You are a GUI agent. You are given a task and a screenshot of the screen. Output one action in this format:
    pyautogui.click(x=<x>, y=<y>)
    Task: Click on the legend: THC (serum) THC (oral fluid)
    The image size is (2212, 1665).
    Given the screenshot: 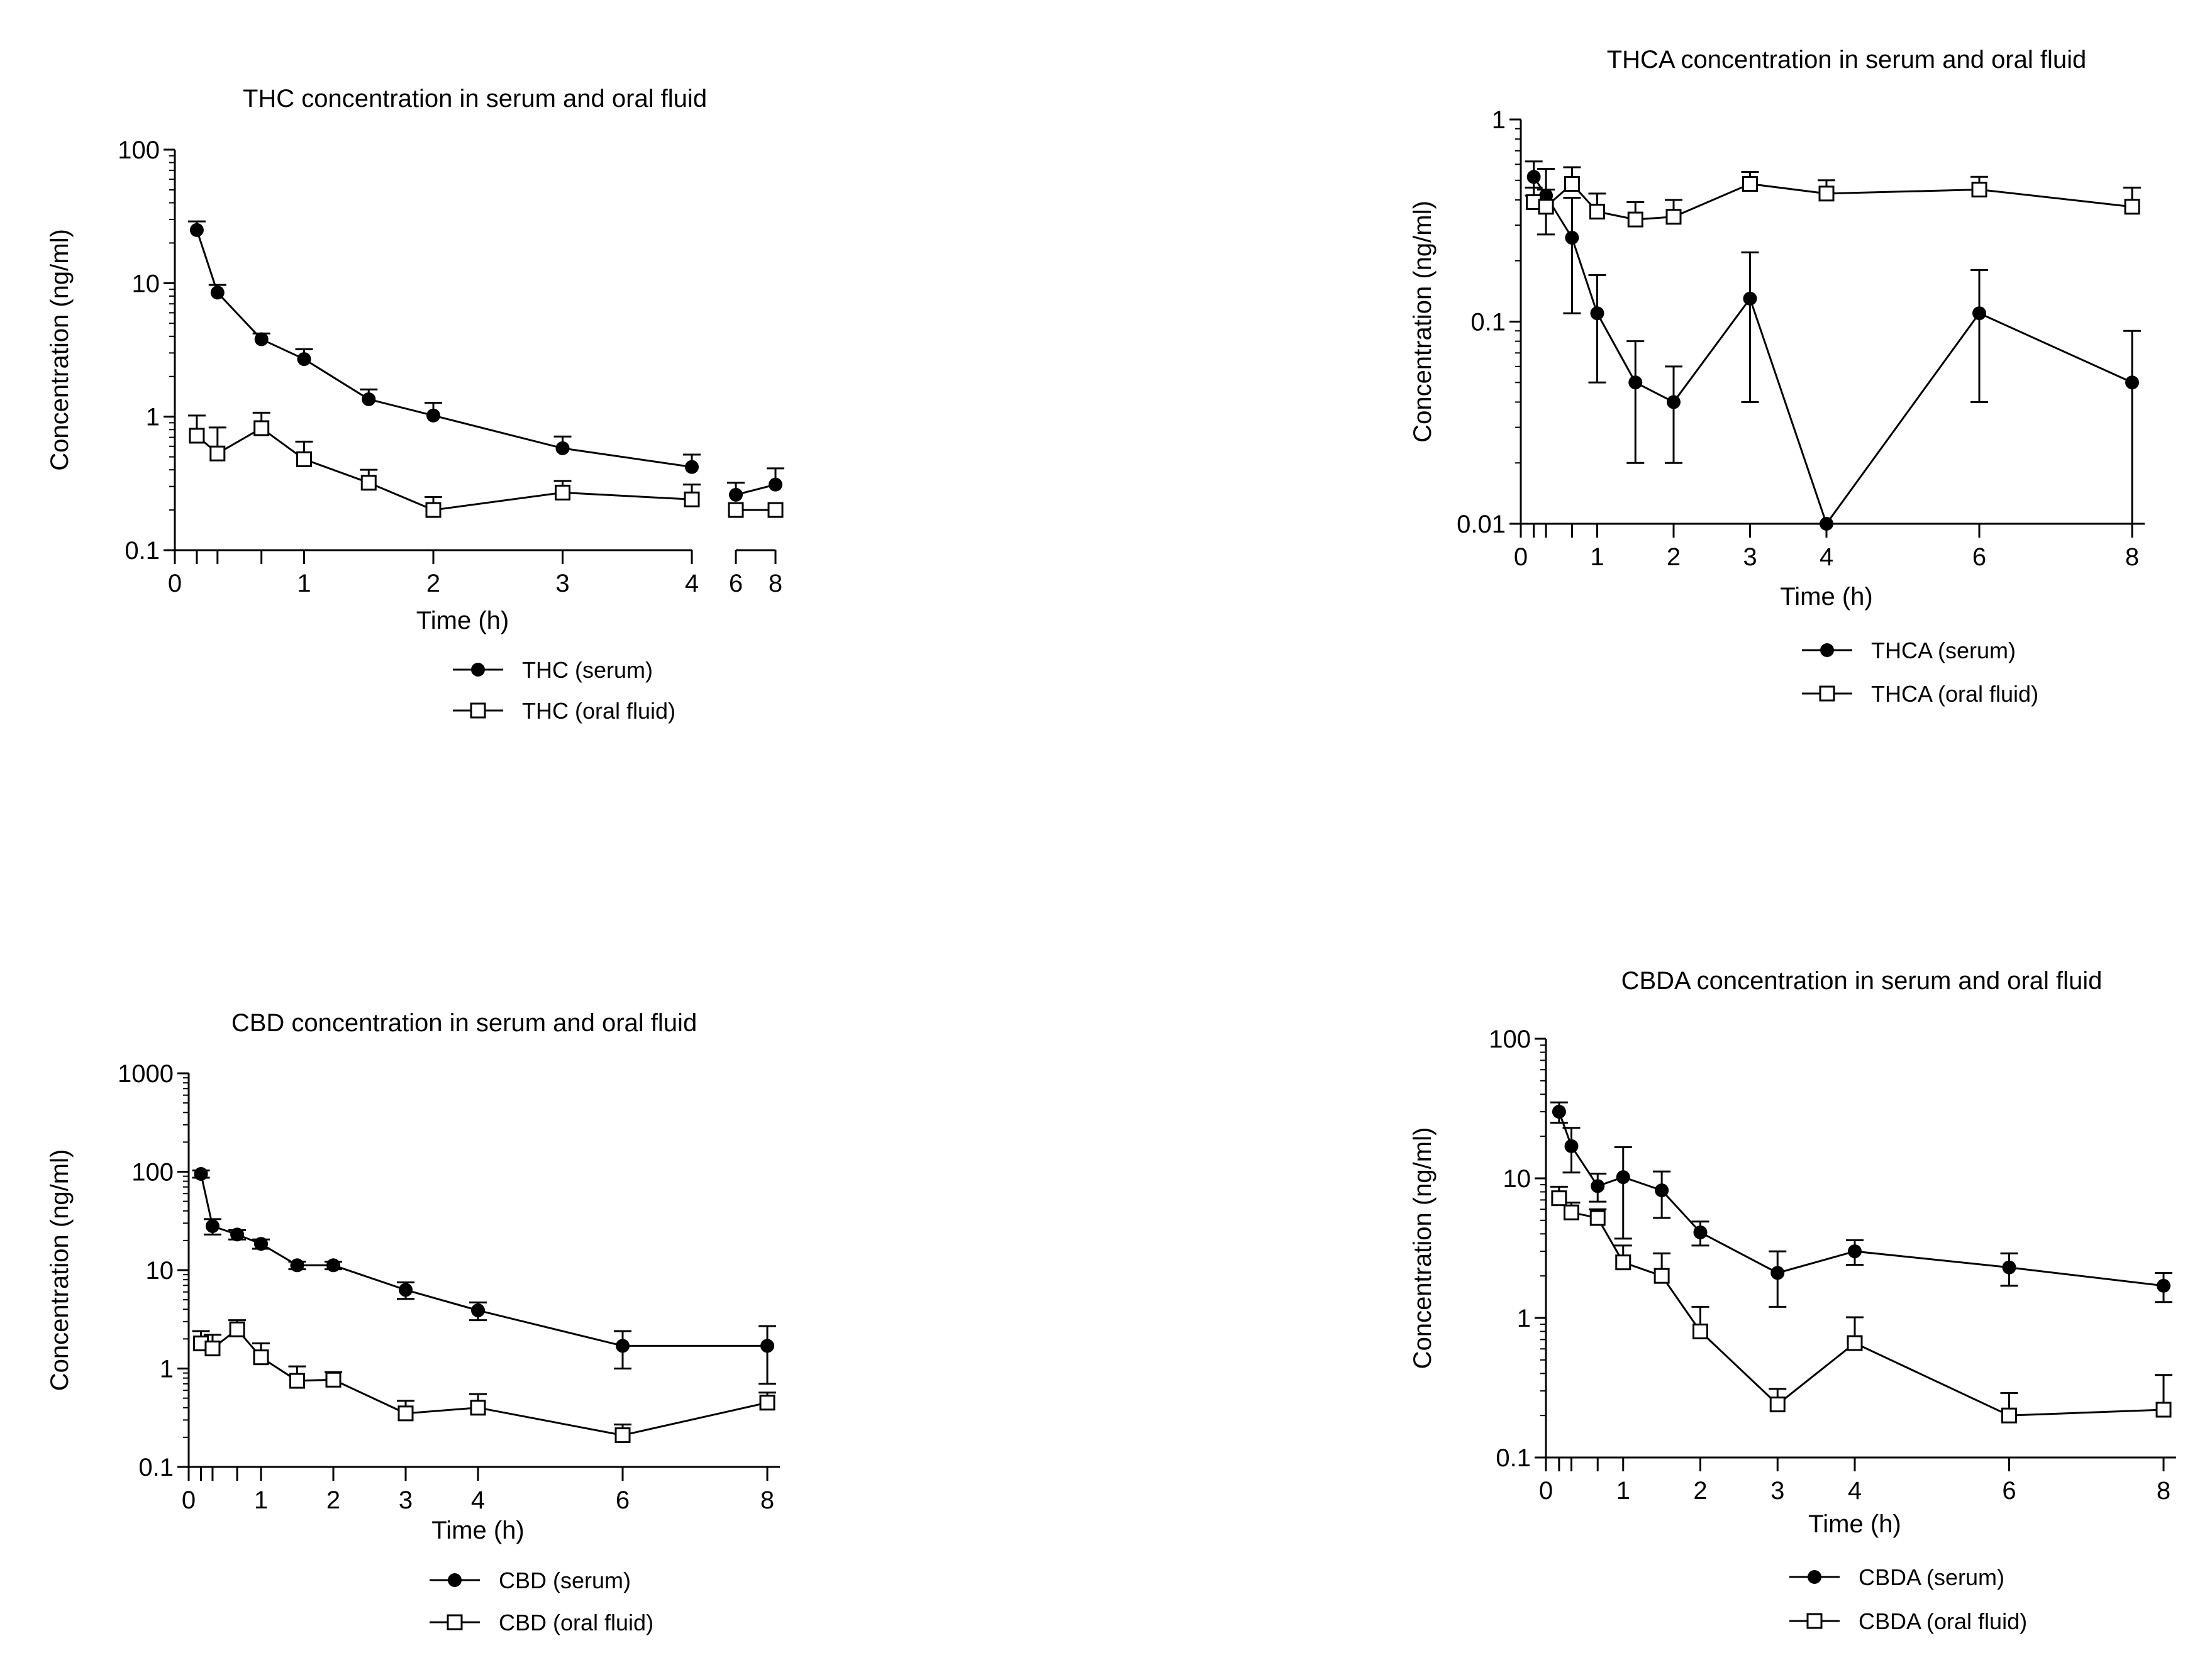 What is the action you would take?
    pyautogui.click(x=564, y=691)
    